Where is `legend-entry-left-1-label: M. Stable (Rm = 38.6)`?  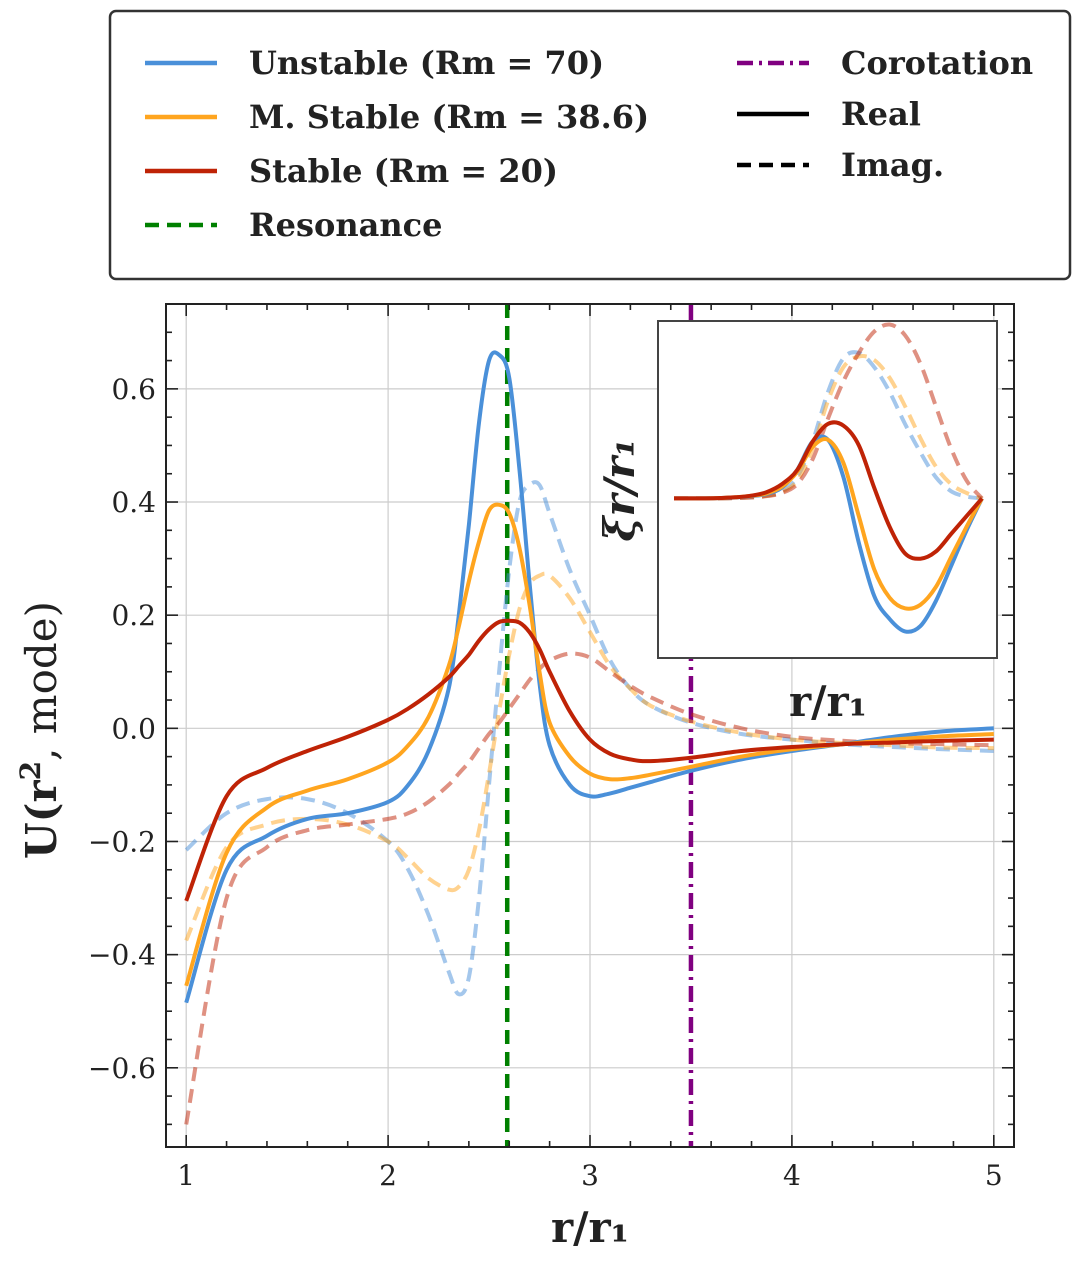 legend-entry-left-1-label: M. Stable (Rm = 38.6) is located at coordinates (449, 117).